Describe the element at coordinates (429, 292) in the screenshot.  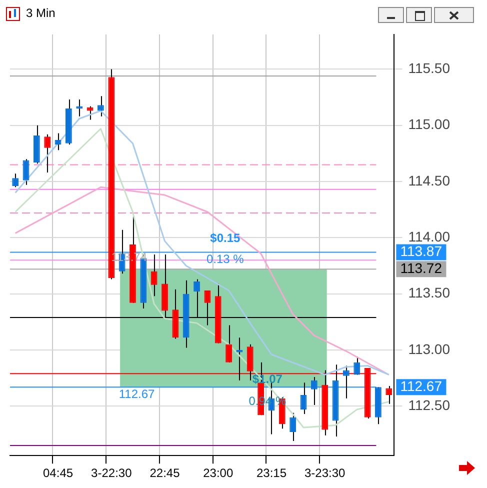
I see `y-tick-label: 113.50` at that location.